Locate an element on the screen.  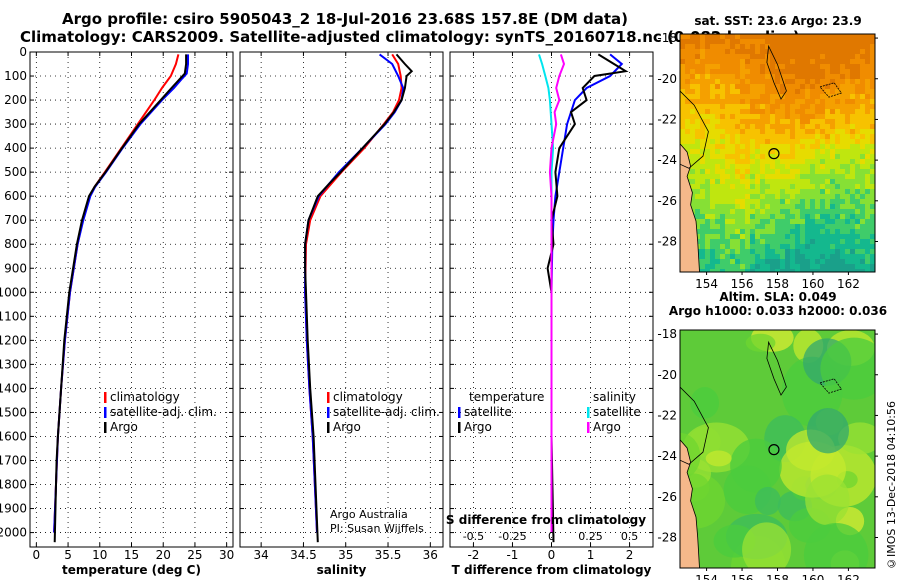
legend-argo-swatch is located at coordinates (105, 427).